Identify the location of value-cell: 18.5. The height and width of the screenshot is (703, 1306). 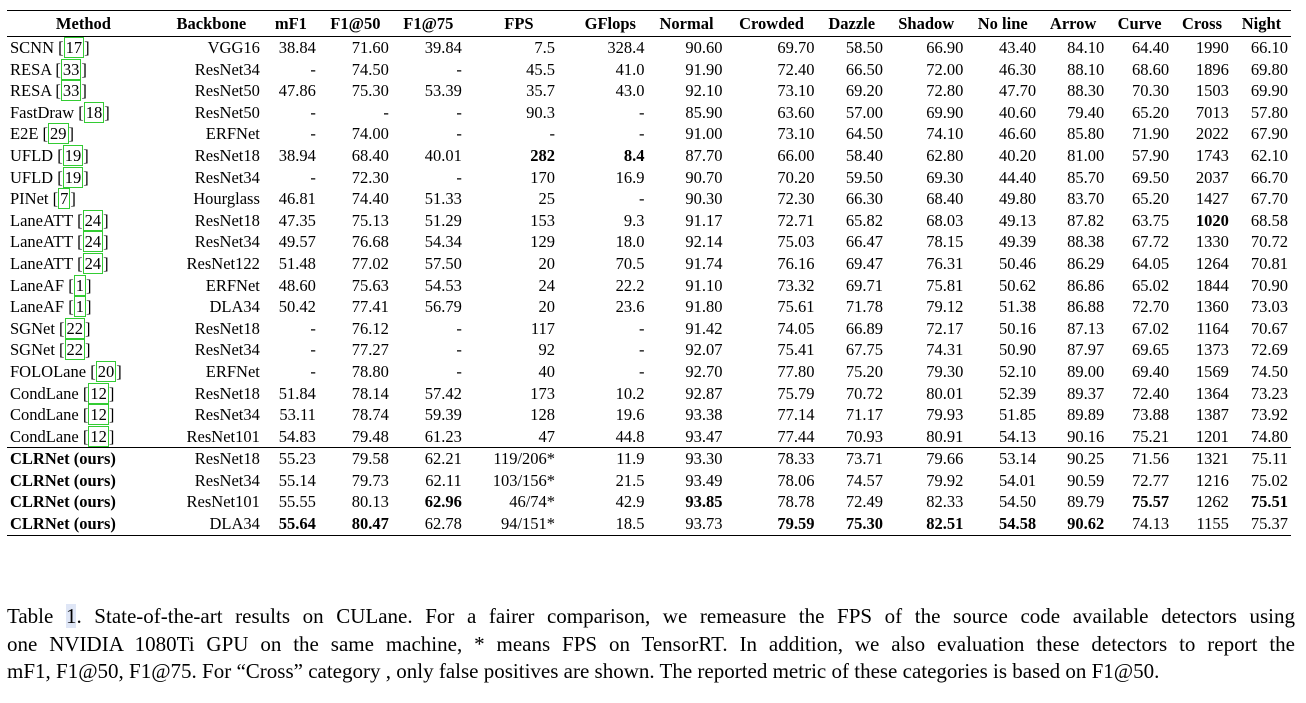
(630, 524).